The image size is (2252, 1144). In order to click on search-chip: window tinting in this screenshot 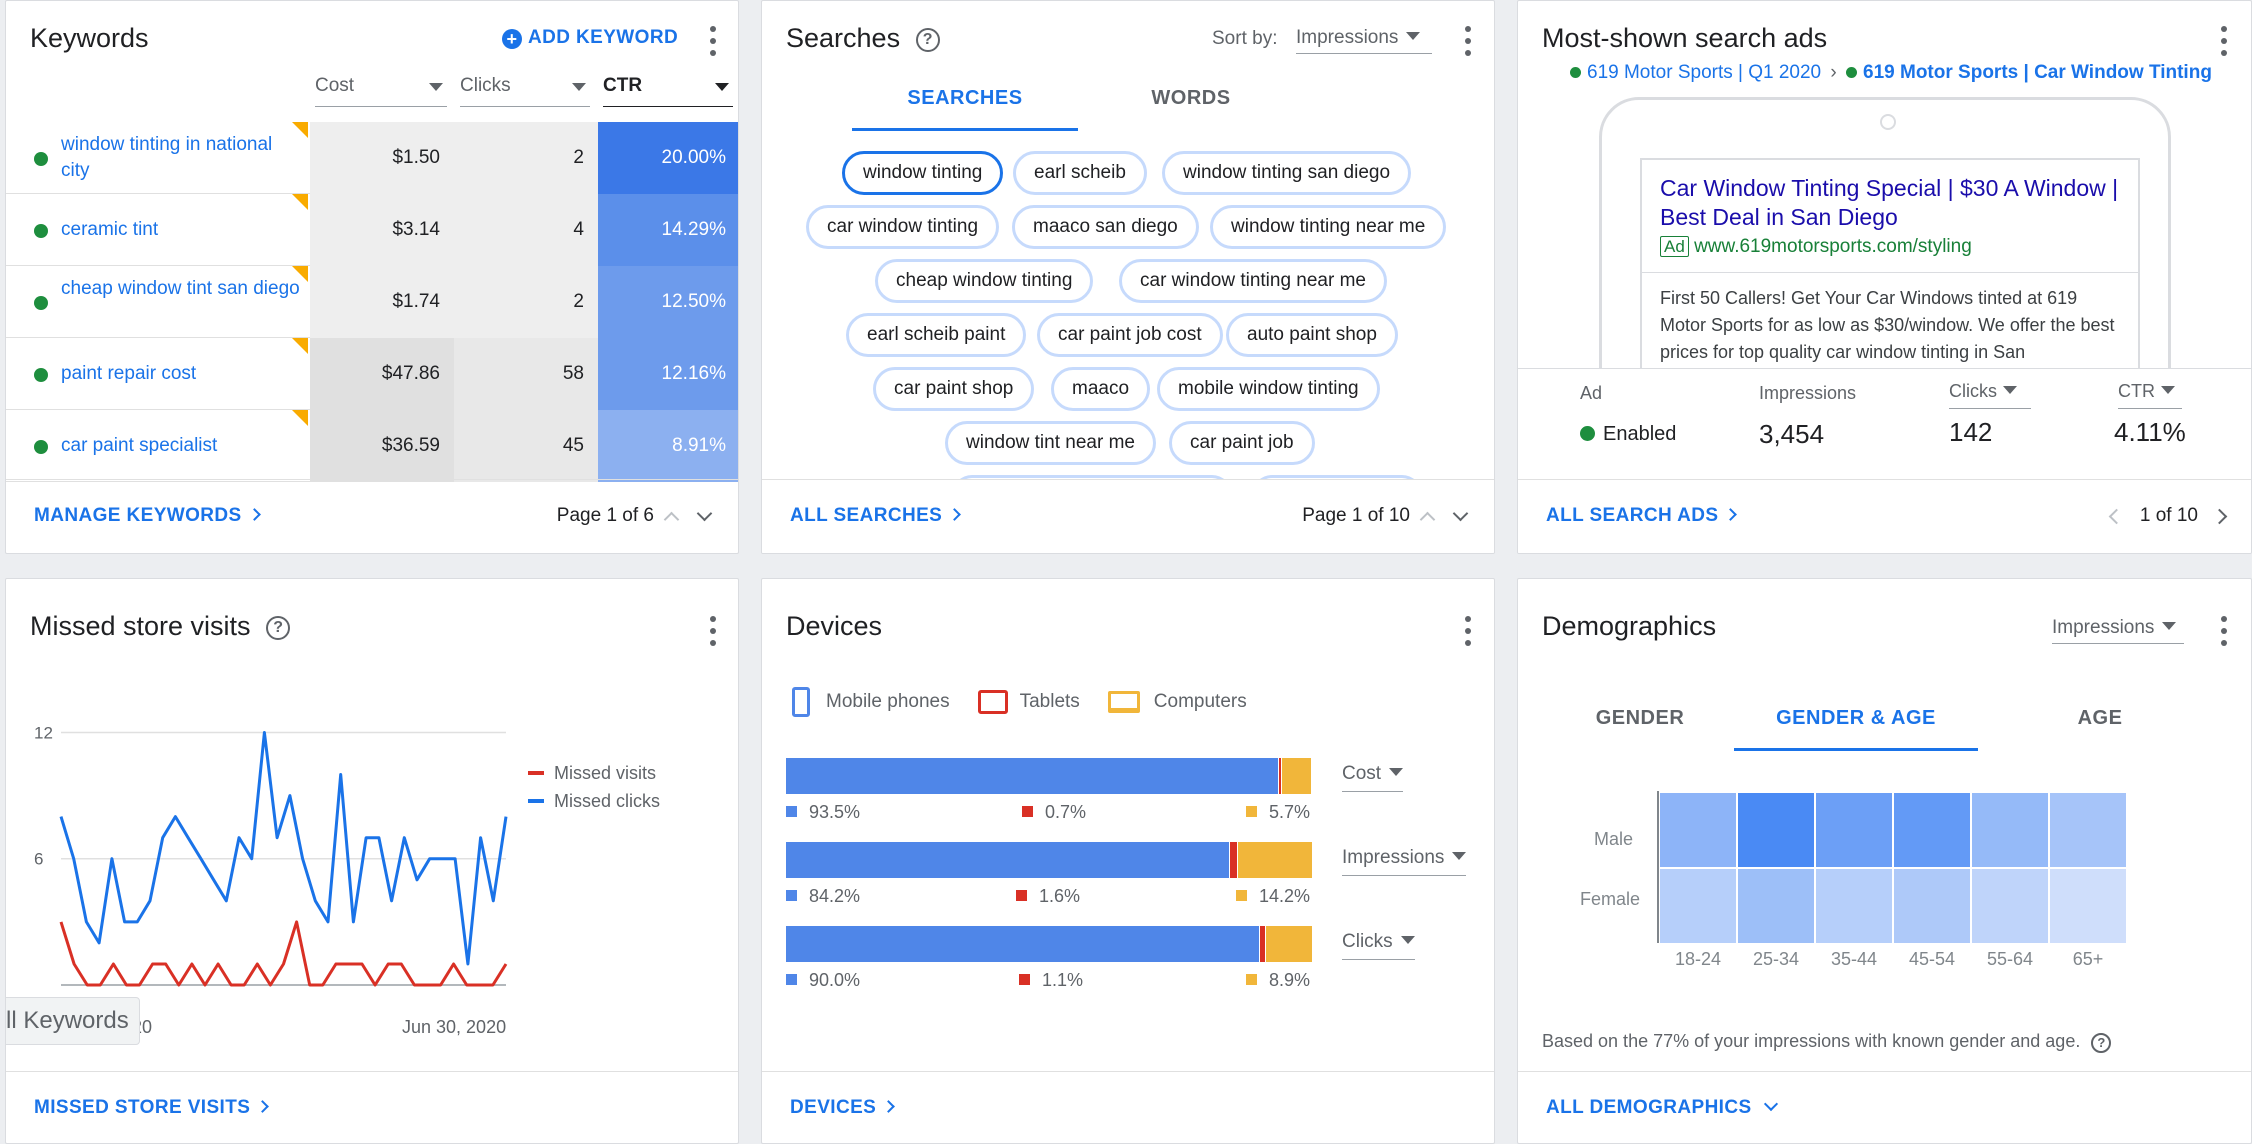, I will do `click(923, 173)`.